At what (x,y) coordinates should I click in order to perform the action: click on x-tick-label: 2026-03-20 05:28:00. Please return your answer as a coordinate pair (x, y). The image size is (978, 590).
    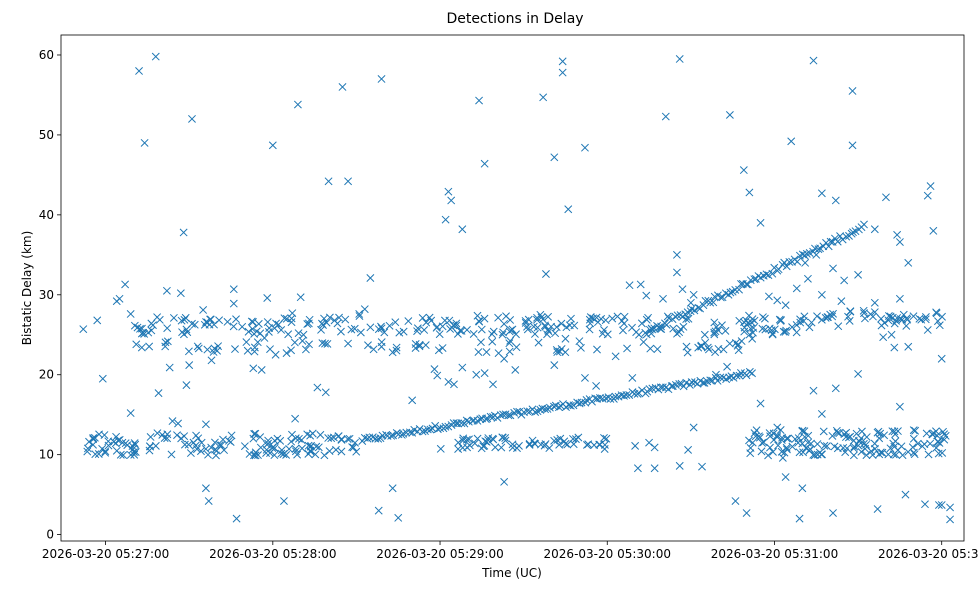
    Looking at the image, I should click on (272, 554).